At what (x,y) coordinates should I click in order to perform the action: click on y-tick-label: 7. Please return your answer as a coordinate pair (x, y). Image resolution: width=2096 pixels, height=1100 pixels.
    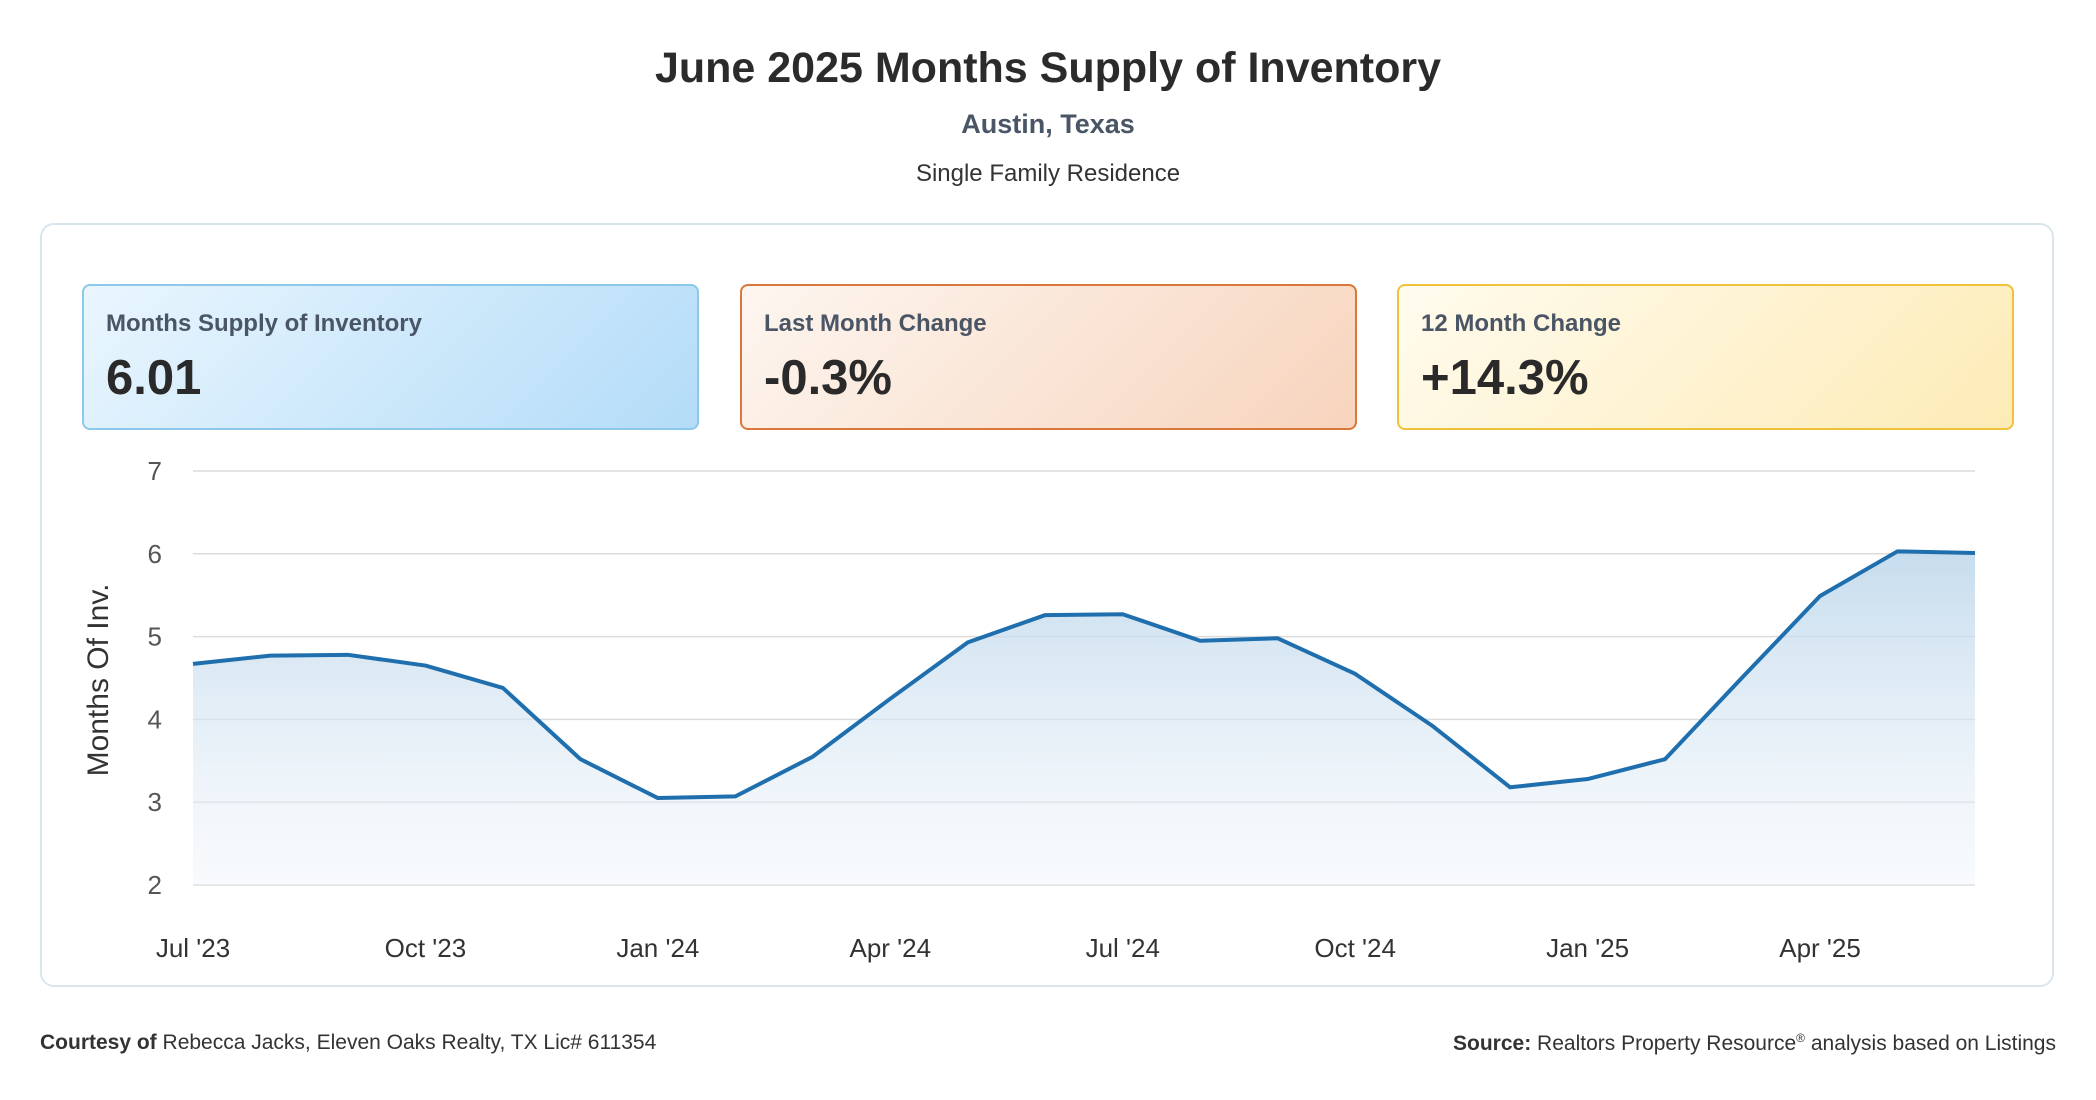
    Looking at the image, I should click on (155, 471).